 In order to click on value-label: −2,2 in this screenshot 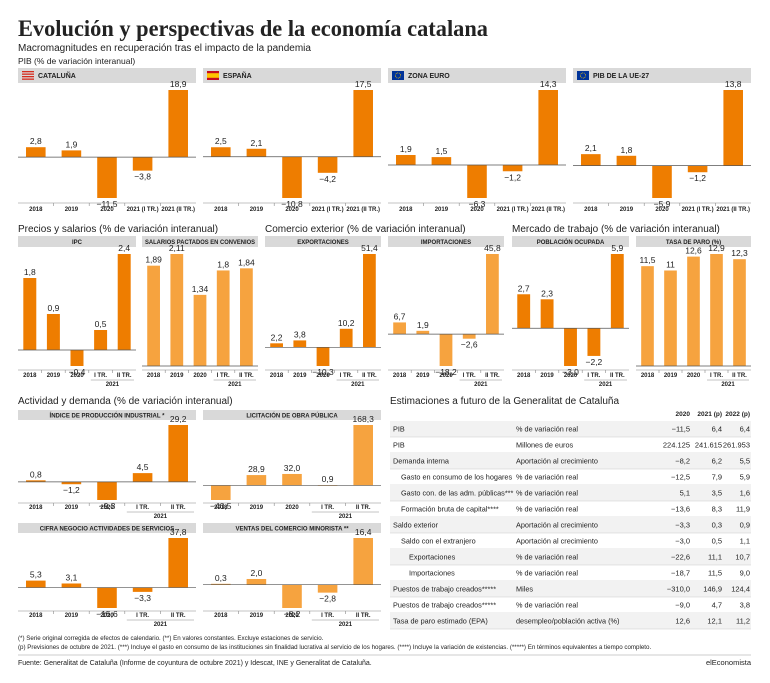, I will do `click(594, 362)`.